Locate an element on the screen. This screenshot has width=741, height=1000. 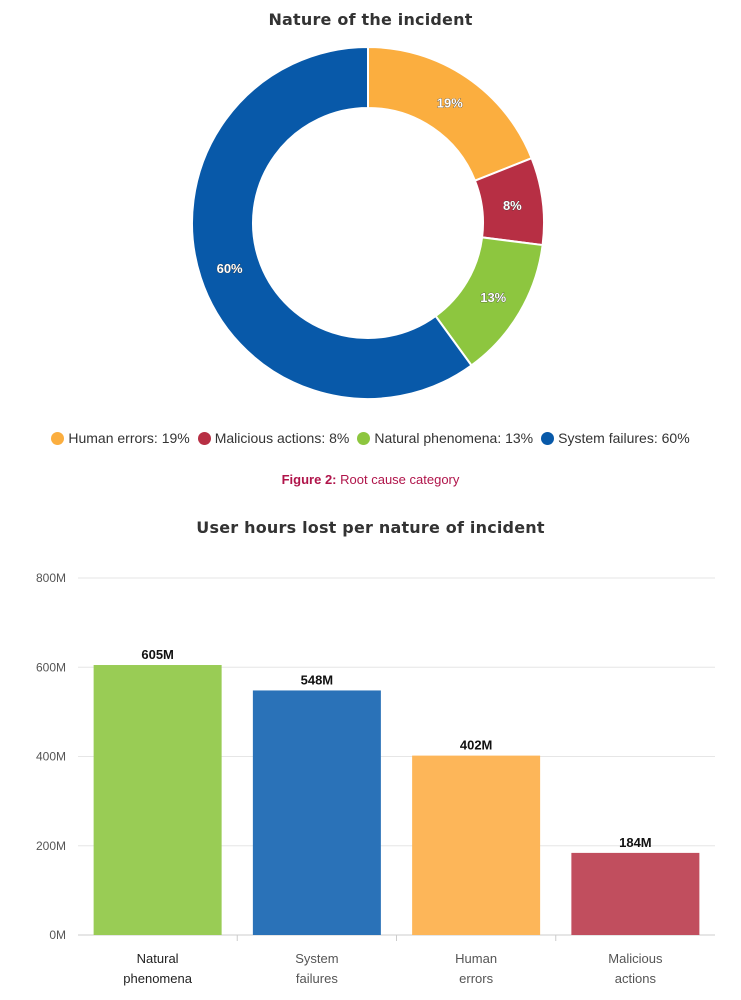
bar-value-label-natural-phenomena: 605M is located at coordinates (157, 654).